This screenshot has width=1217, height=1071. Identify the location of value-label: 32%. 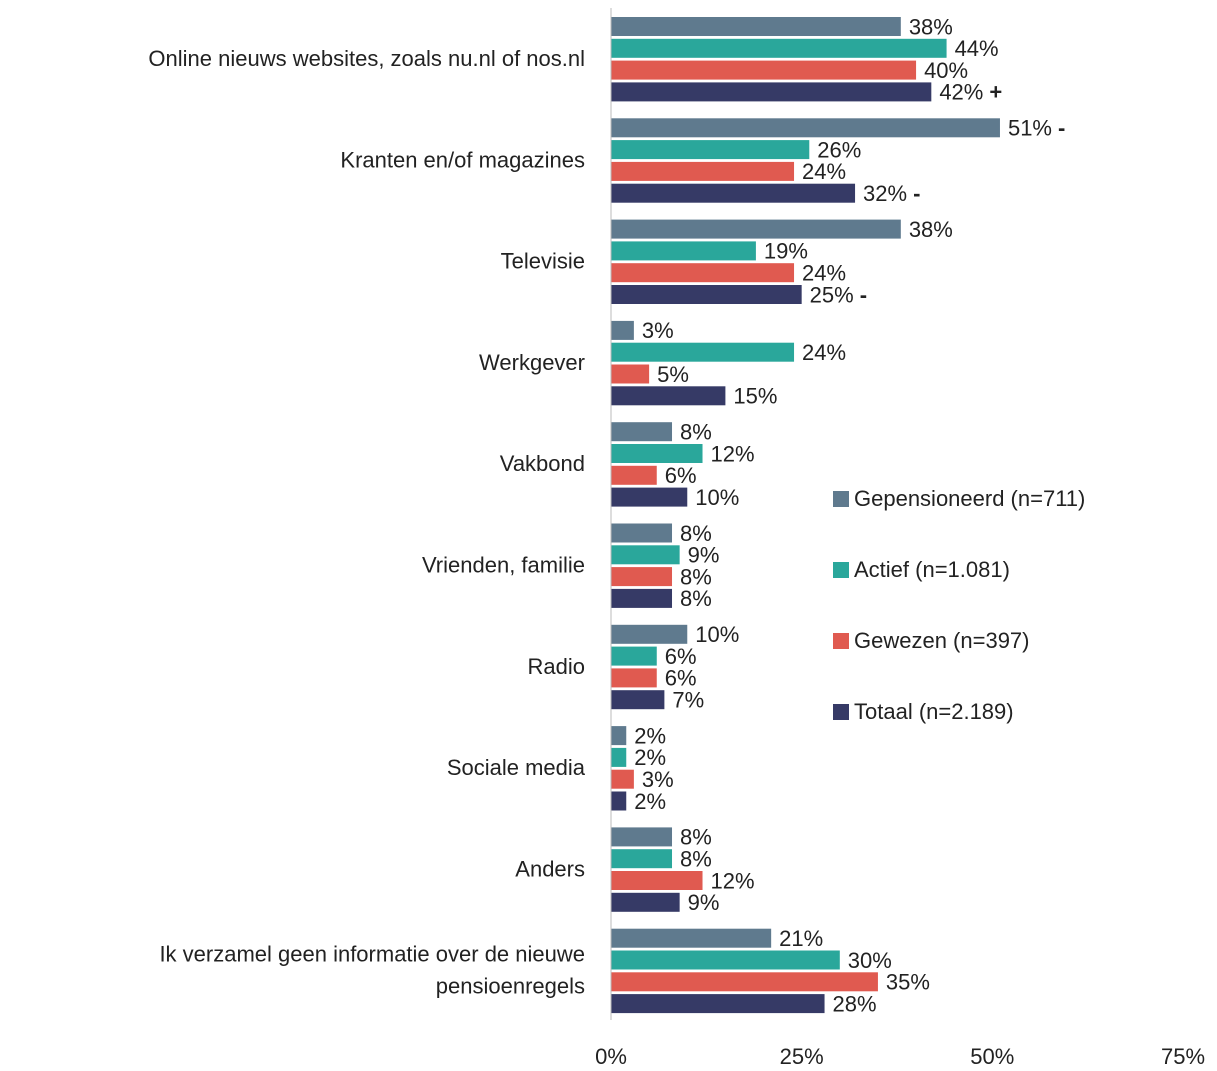
(885, 193).